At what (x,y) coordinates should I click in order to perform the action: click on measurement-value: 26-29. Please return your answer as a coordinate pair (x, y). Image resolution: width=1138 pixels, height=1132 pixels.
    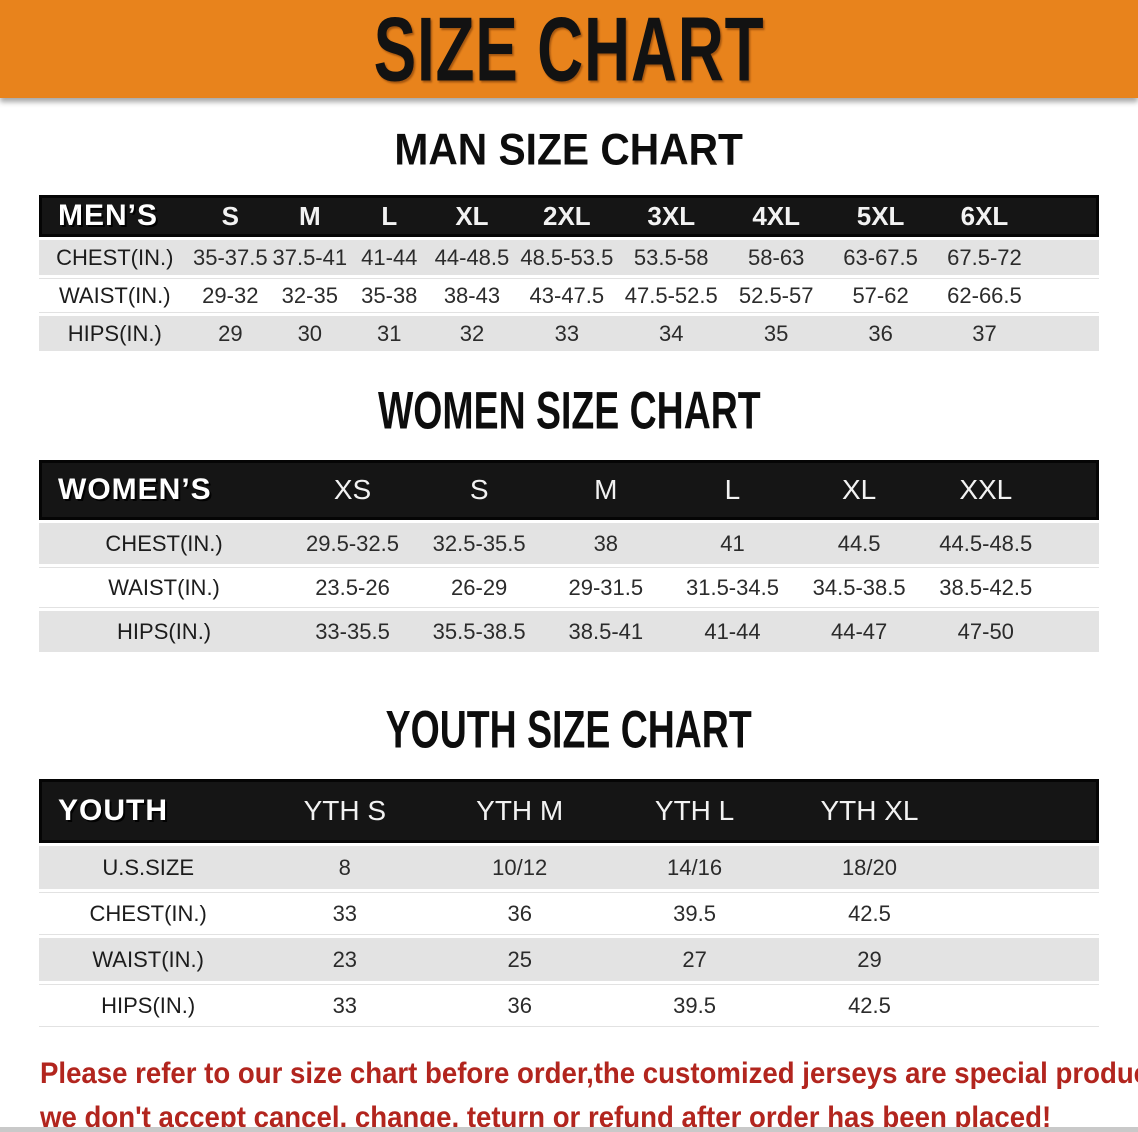
    Looking at the image, I should click on (479, 587).